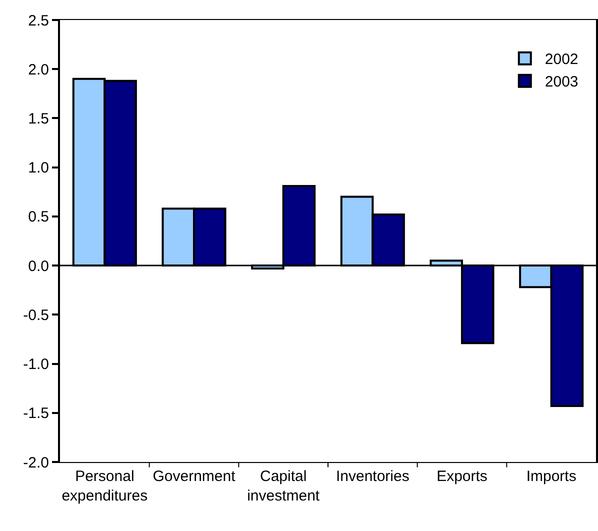  Describe the element at coordinates (36, 463) in the screenshot. I see `y-tick-label: -2.0` at that location.